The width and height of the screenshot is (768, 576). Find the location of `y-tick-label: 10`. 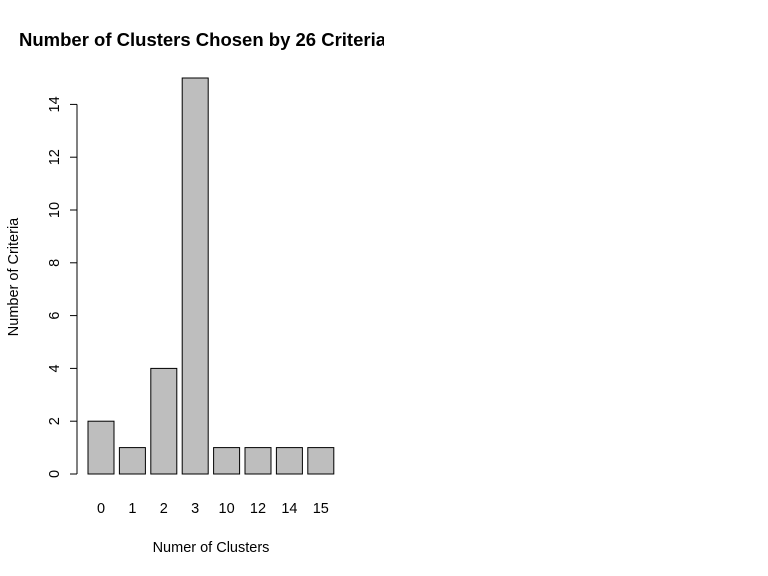

y-tick-label: 10 is located at coordinates (55, 210).